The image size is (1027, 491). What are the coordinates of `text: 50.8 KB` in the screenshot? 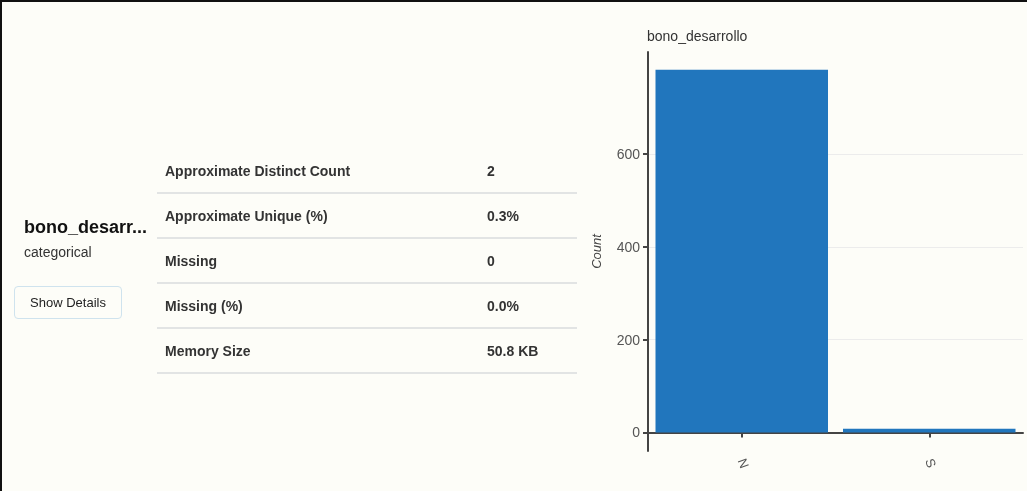 It's located at (528, 350).